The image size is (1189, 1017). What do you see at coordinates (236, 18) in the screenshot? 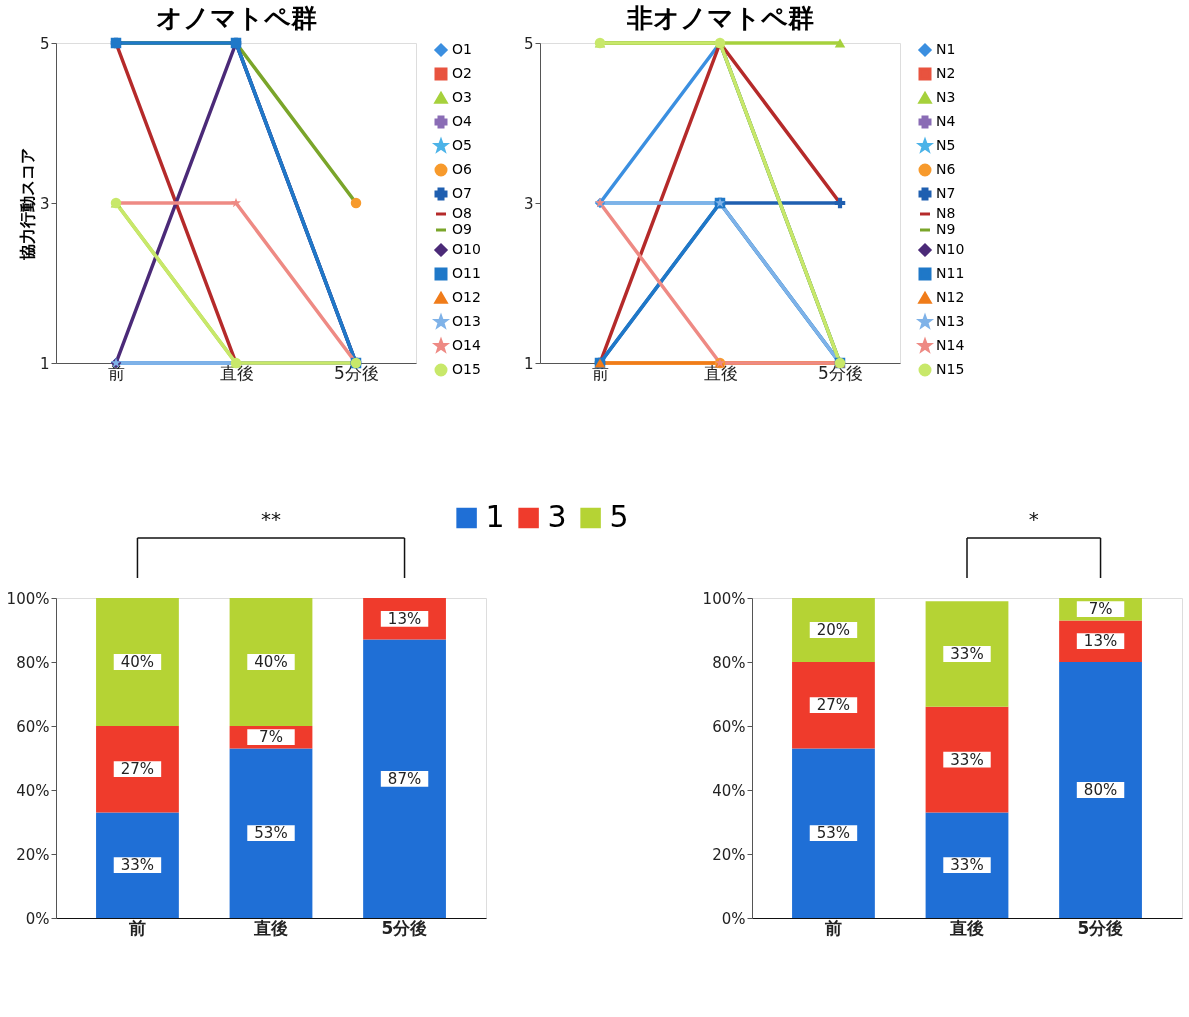
I see `chart-title: オノマトペ群` at bounding box center [236, 18].